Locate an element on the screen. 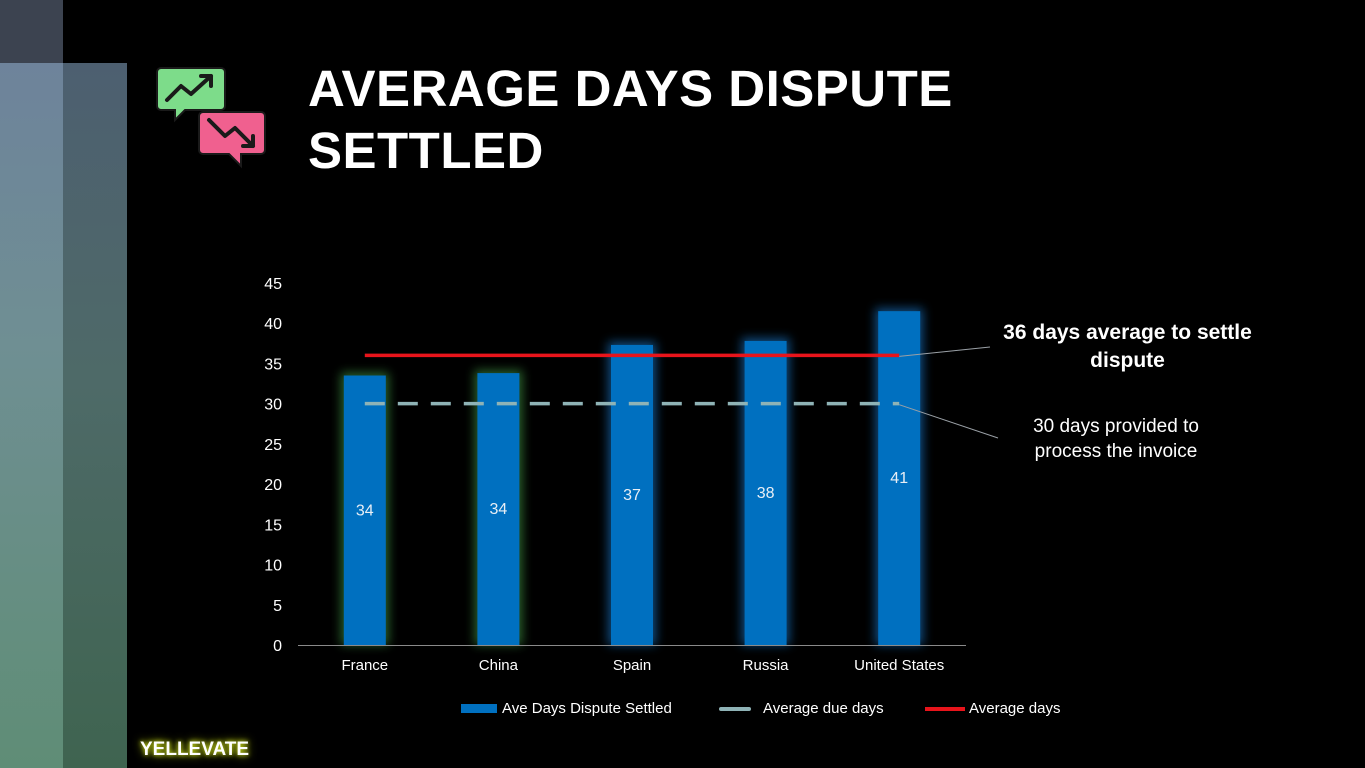 The width and height of the screenshot is (1365, 768). legend-label-bars: Ave Days Dispute Settled is located at coordinates (587, 708).